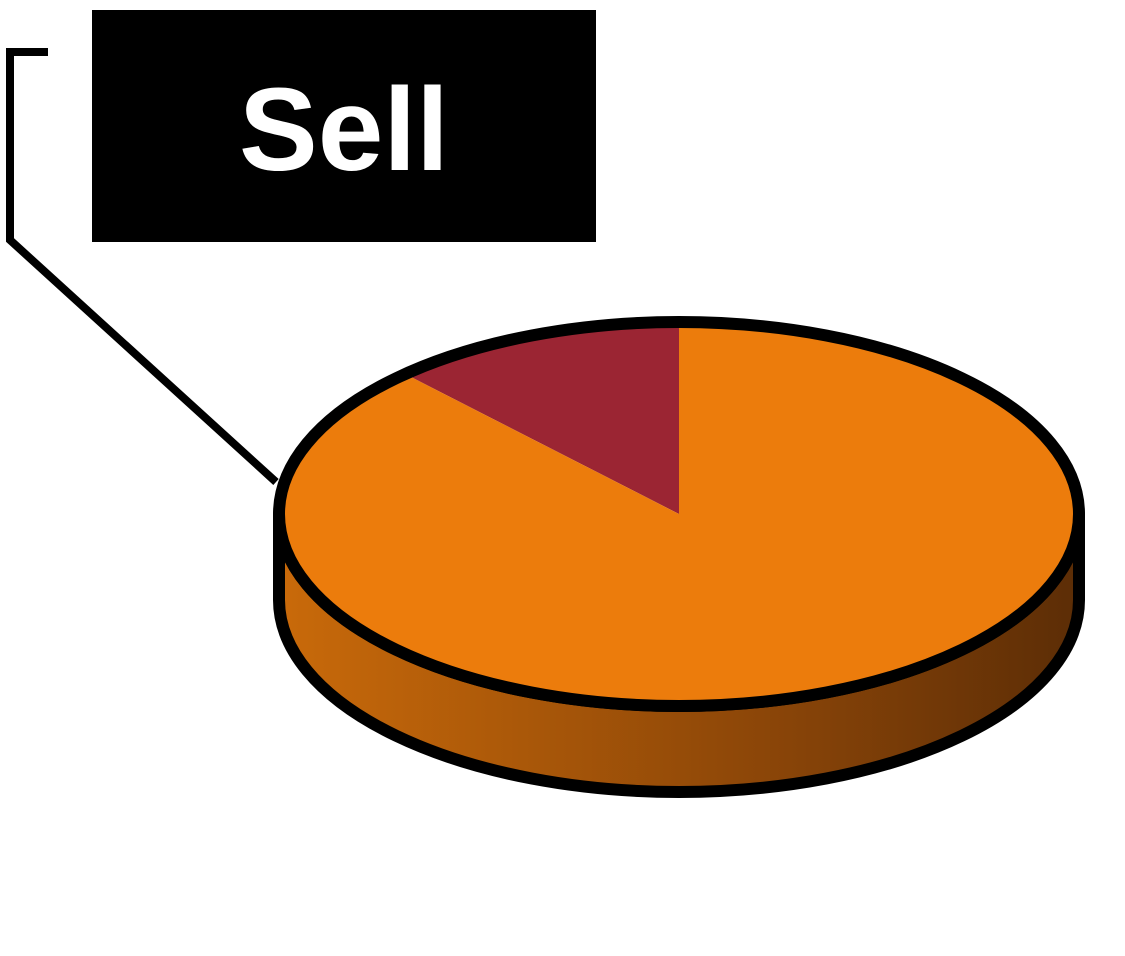 Image resolution: width=1125 pixels, height=956 pixels. What do you see at coordinates (542, 418) in the screenshot?
I see `pie-slice-sell` at bounding box center [542, 418].